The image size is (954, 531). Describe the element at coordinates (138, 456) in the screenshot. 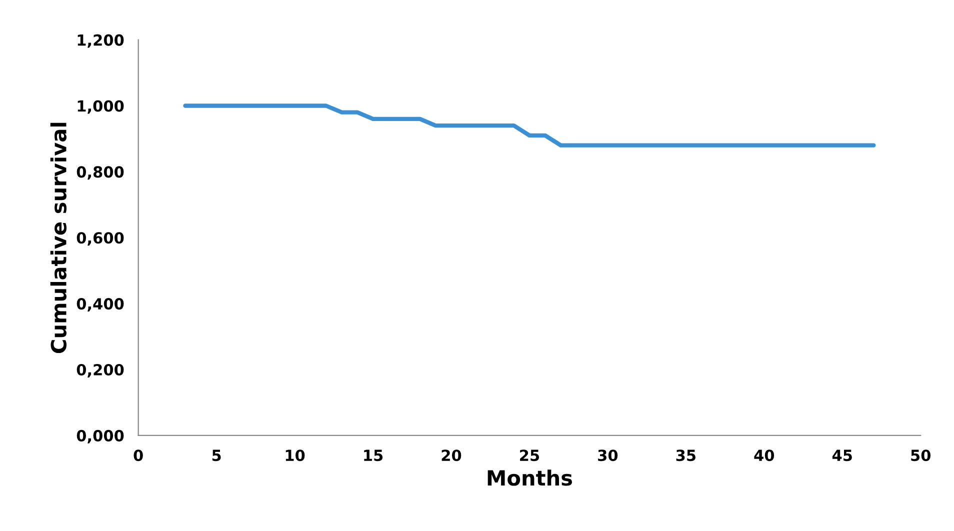

I see `x-tick-label: 0` at that location.